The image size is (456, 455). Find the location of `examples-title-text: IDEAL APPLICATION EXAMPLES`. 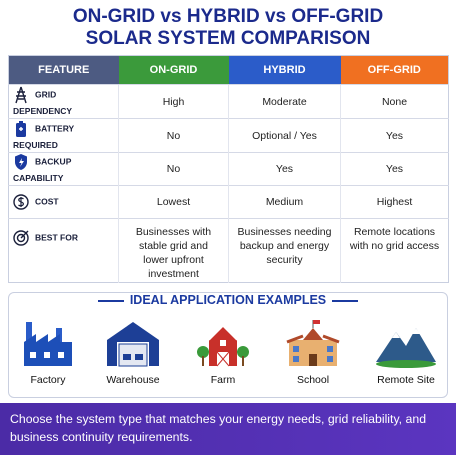

examples-title-text: IDEAL APPLICATION EXAMPLES is located at coordinates (228, 300).